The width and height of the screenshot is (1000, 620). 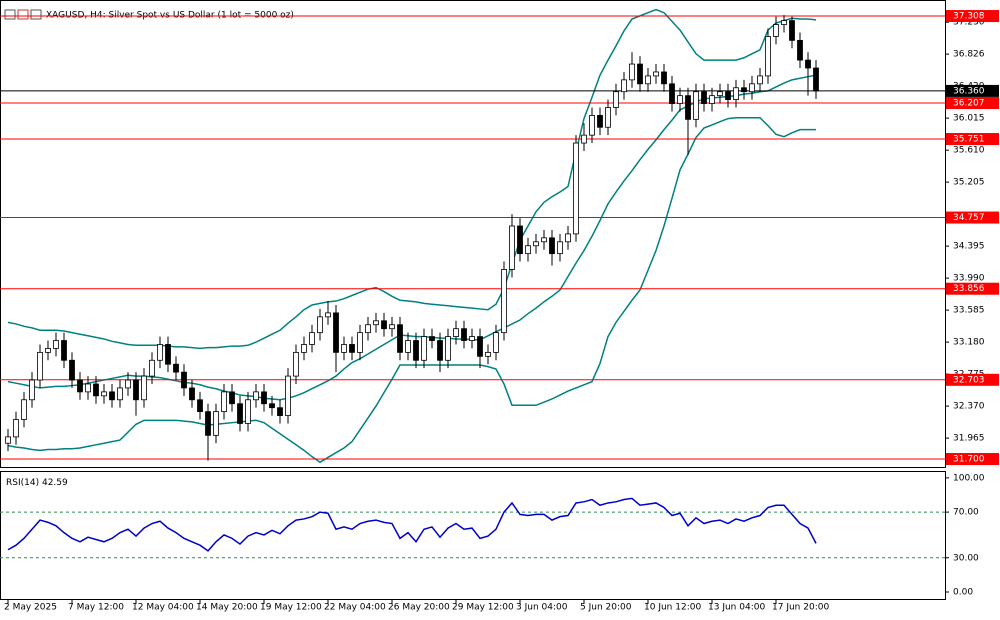 I want to click on x-tick-label: 19 May 12:00, so click(x=291, y=608).